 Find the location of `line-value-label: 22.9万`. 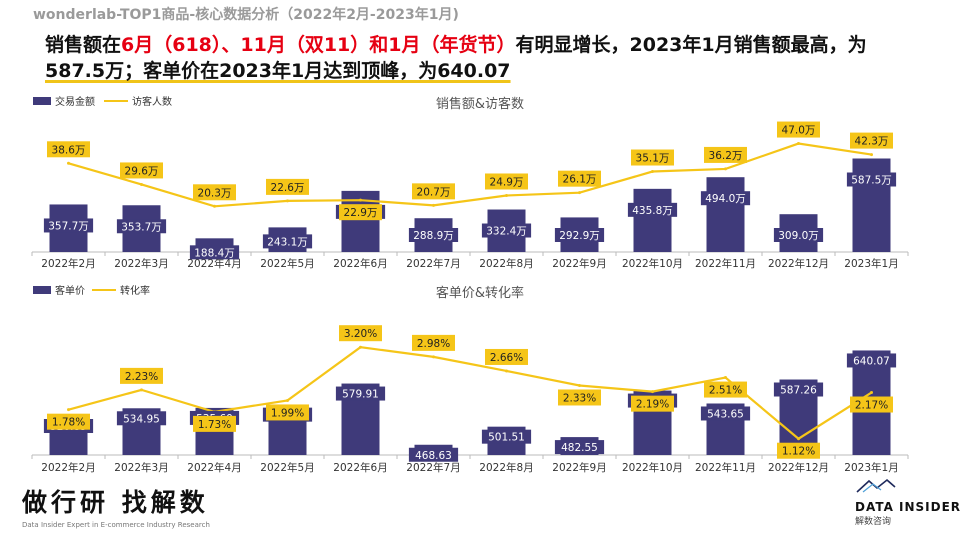

line-value-label: 22.9万 is located at coordinates (361, 213).